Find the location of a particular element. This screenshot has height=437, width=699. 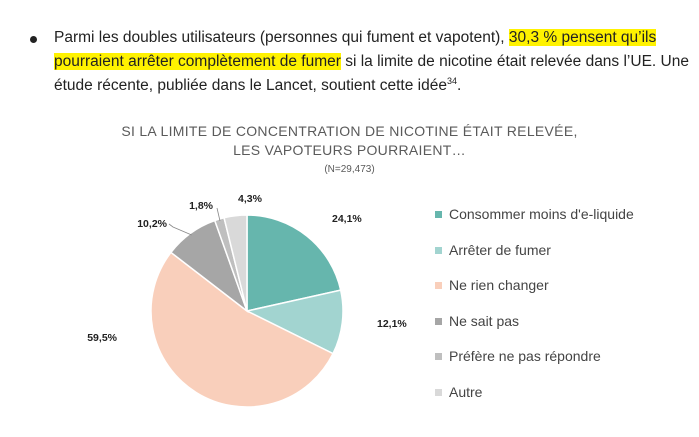

slice-label-ne-sait-pas: 10,2% is located at coordinates (152, 224).